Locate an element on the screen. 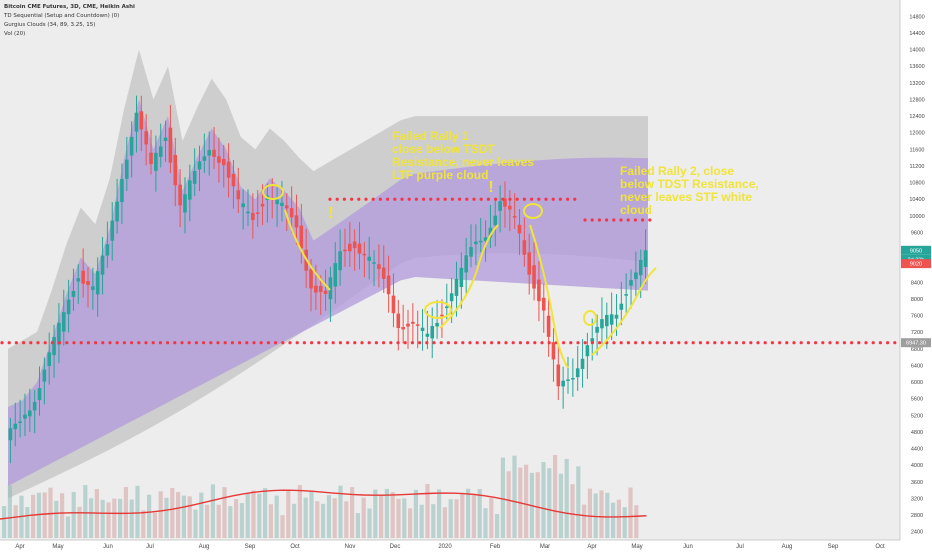 Image resolution: width=932 pixels, height=555 pixels. x-tick-label: 2020 is located at coordinates (445, 547).